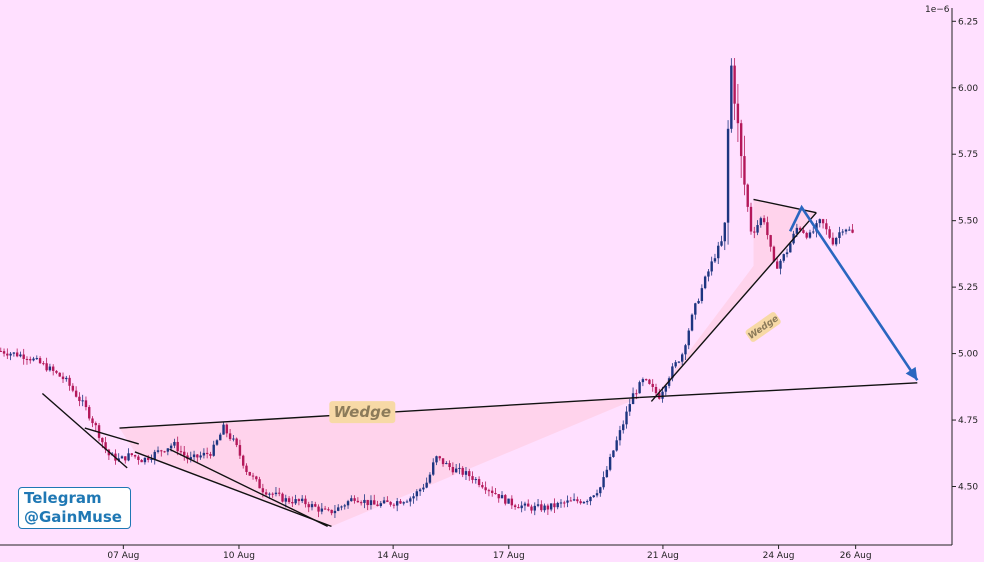  Describe the element at coordinates (968, 89) in the screenshot. I see `y-tick-label: 6.00` at that location.